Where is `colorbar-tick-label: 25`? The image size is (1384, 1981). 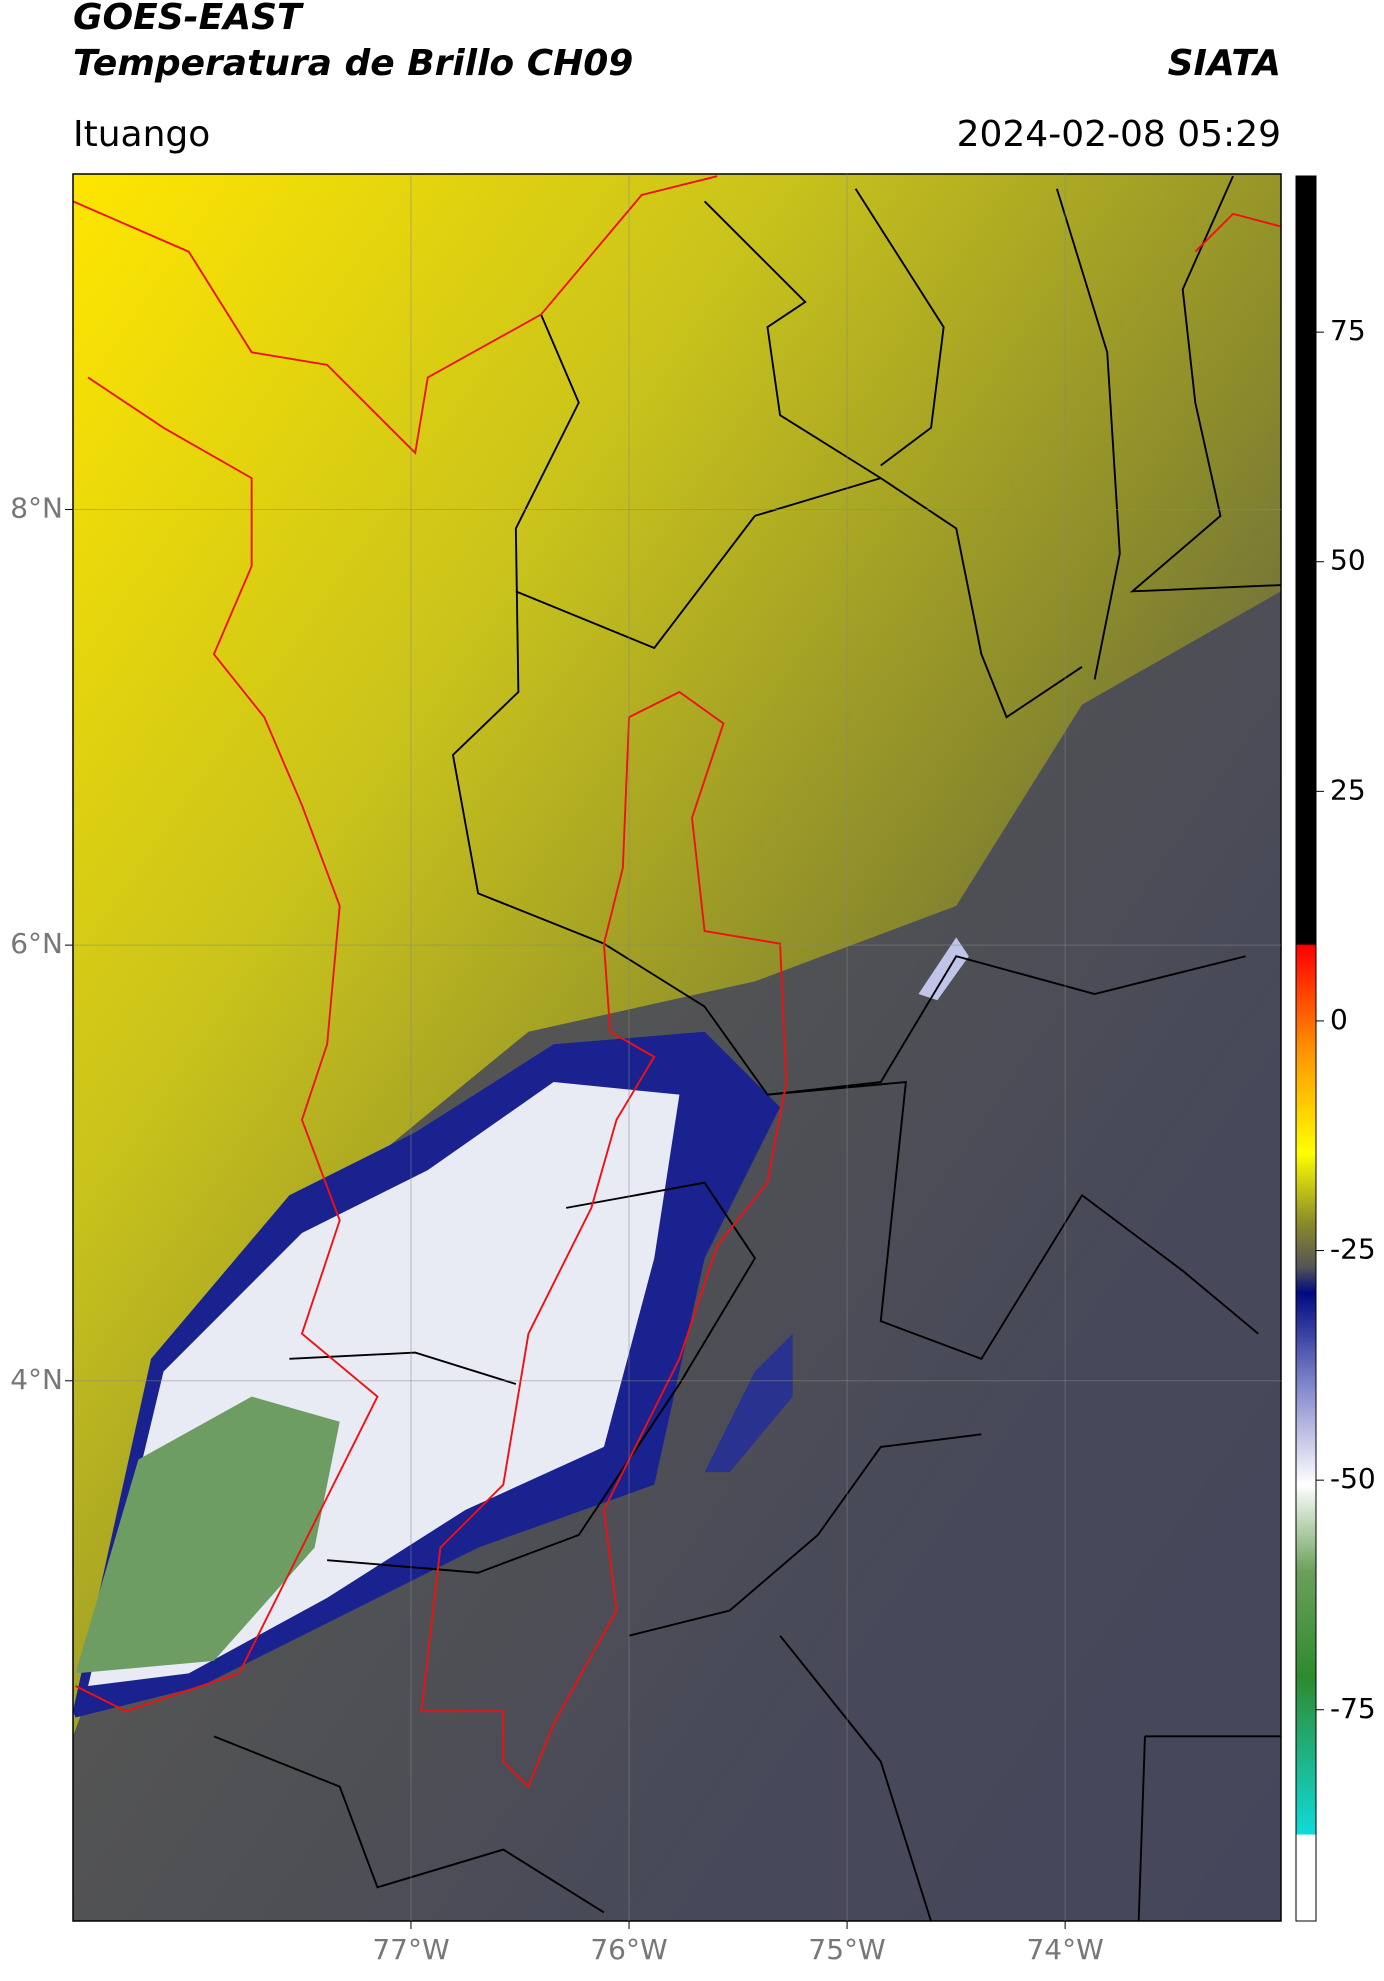 colorbar-tick-label: 25 is located at coordinates (1348, 789).